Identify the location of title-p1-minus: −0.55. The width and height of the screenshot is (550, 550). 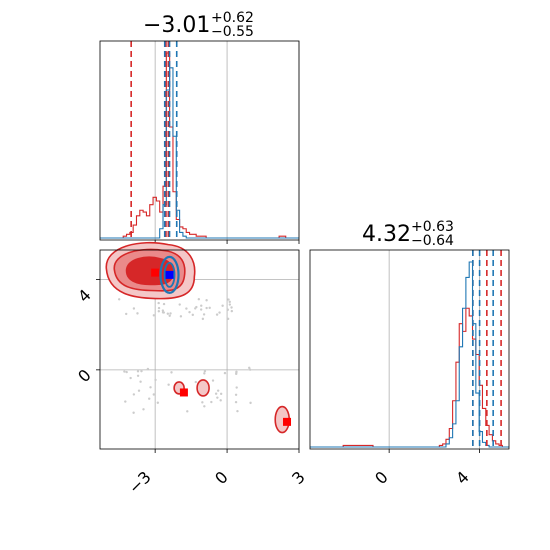
(232, 32).